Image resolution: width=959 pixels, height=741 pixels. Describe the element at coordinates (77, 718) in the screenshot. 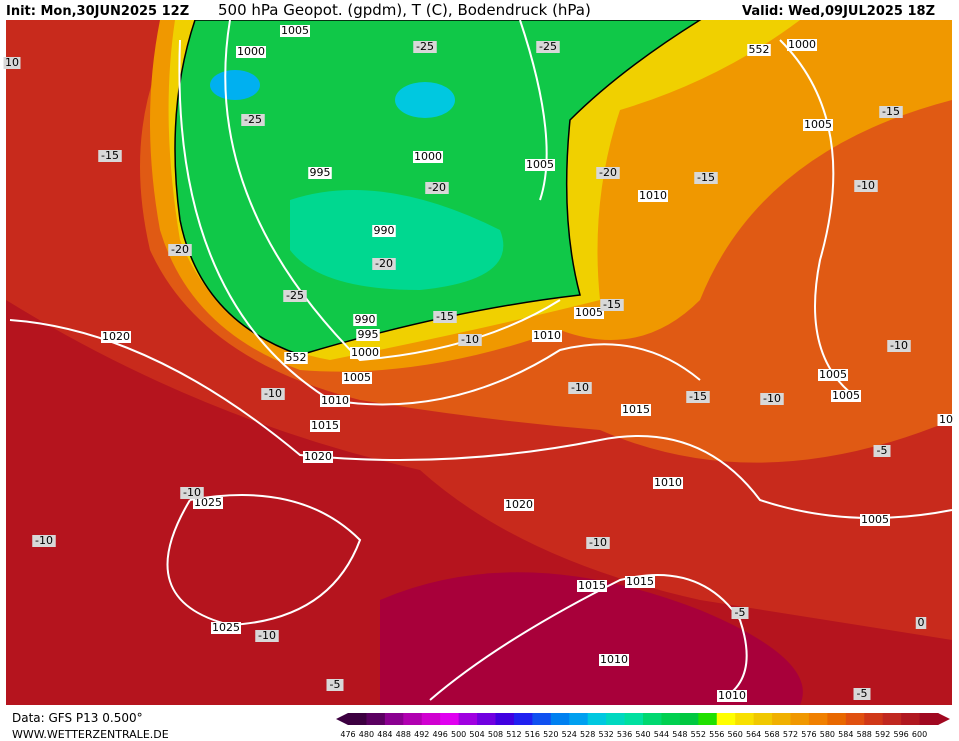

I see `data-source: Data: GFS P13 0.500°` at that location.